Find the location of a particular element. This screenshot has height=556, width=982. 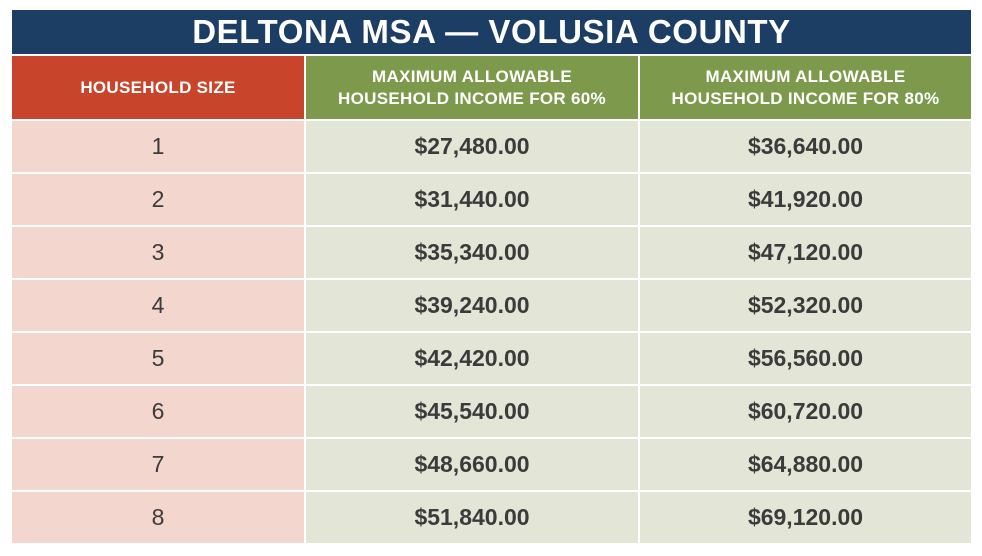

cell-household-size: 2 is located at coordinates (158, 199).